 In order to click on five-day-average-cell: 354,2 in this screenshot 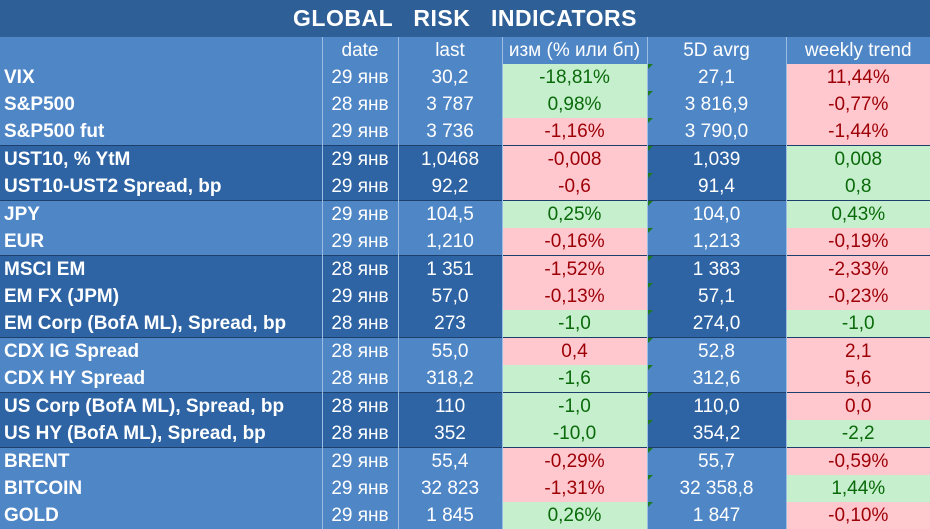, I will do `click(716, 434)`.